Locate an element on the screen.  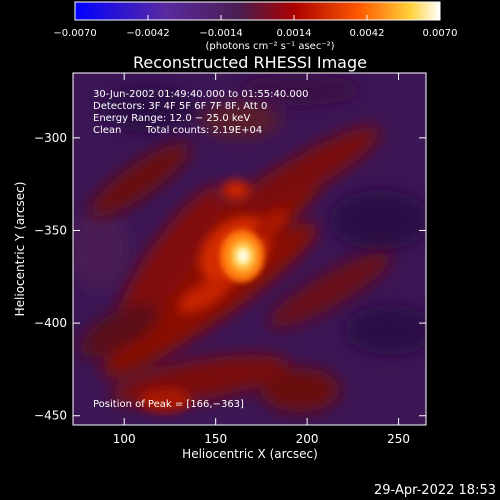
colorbar-frame is located at coordinates (257, 11).